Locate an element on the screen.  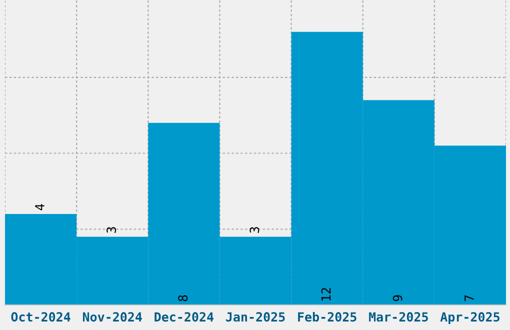
x-tick-label: Dec-2024 is located at coordinates (184, 317).